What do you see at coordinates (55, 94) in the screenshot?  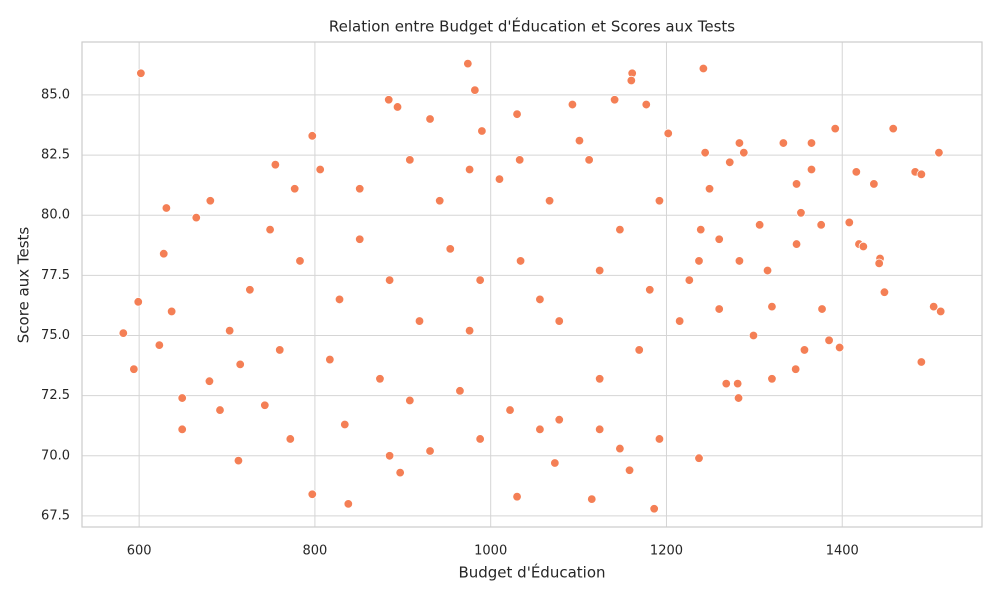 I see `y-tick-label: 85.0` at bounding box center [55, 94].